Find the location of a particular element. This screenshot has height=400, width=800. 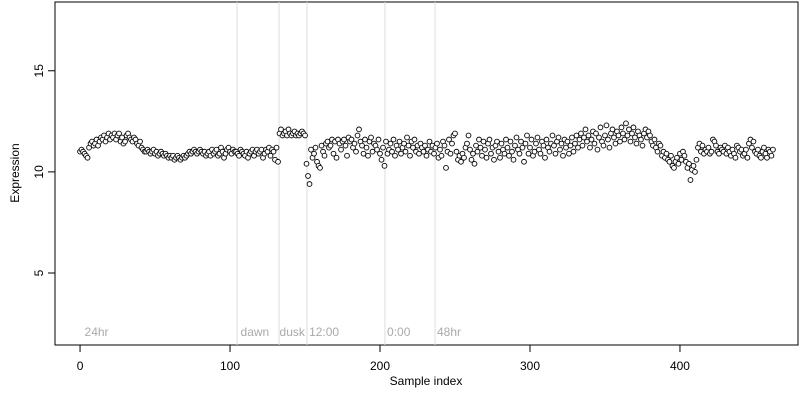

x-tick-label: 300 is located at coordinates (530, 366).